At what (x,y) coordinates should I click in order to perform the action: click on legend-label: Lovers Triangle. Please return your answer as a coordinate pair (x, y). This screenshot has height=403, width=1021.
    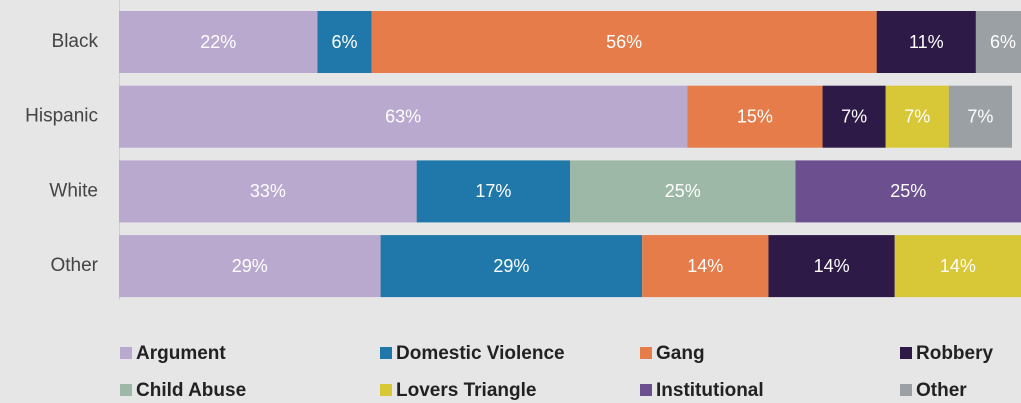
    Looking at the image, I should click on (466, 390).